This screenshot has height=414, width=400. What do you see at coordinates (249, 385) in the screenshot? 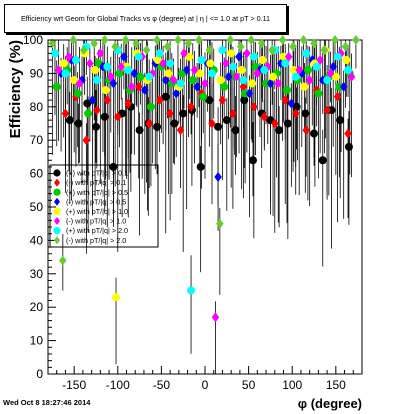
I see `x-tick-label: 50` at bounding box center [249, 385].